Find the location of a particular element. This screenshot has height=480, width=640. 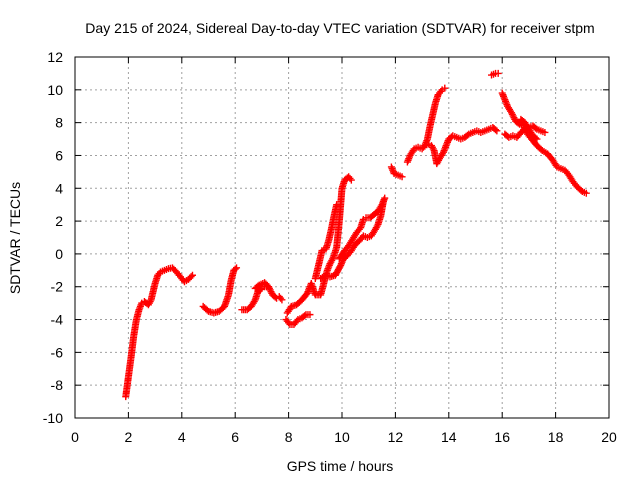

x-tick-label: 6 is located at coordinates (235, 437).